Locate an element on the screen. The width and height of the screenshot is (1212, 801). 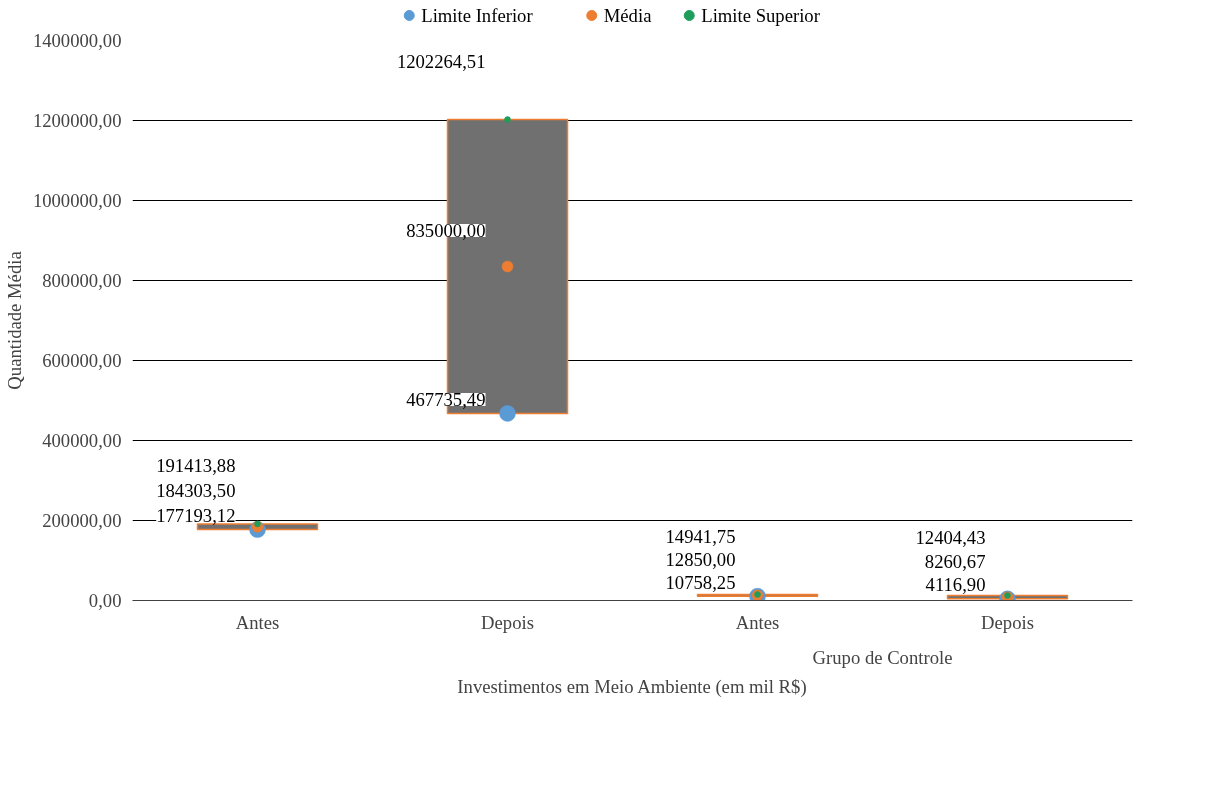
y-tick-label: 0,00 is located at coordinates (105, 600).